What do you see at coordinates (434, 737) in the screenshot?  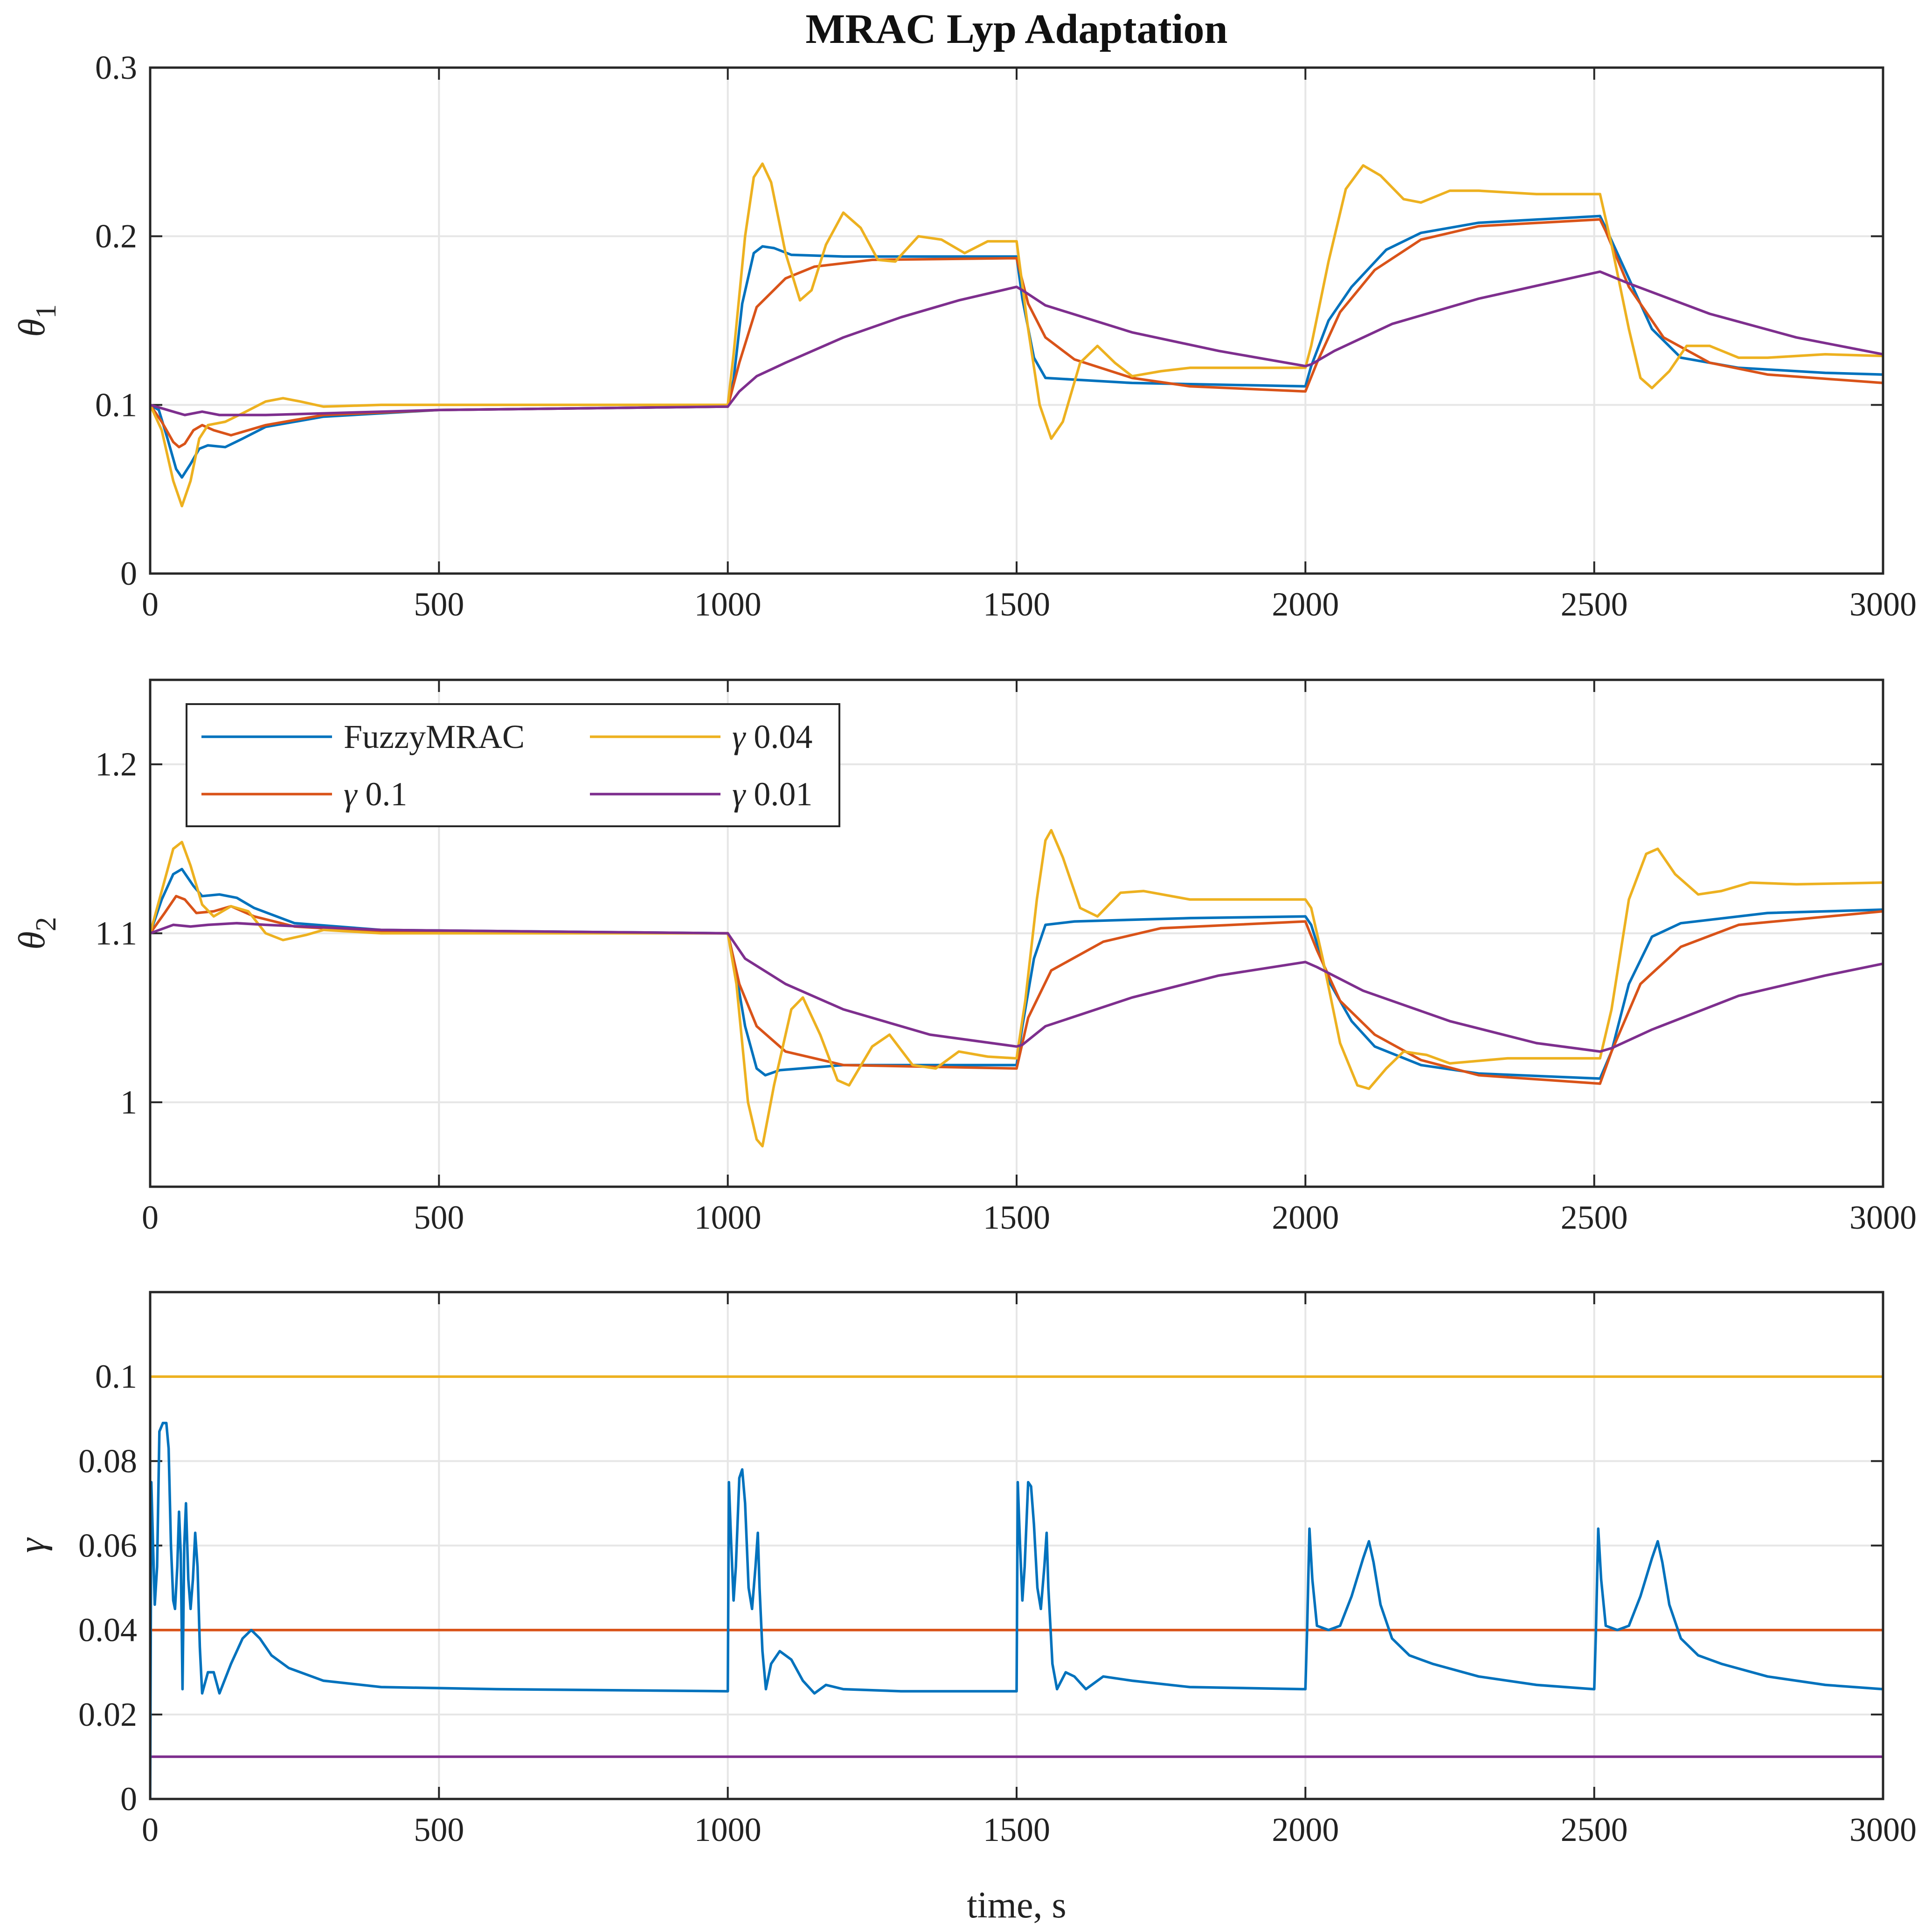 I see `legend-label: FuzzyMRAC` at bounding box center [434, 737].